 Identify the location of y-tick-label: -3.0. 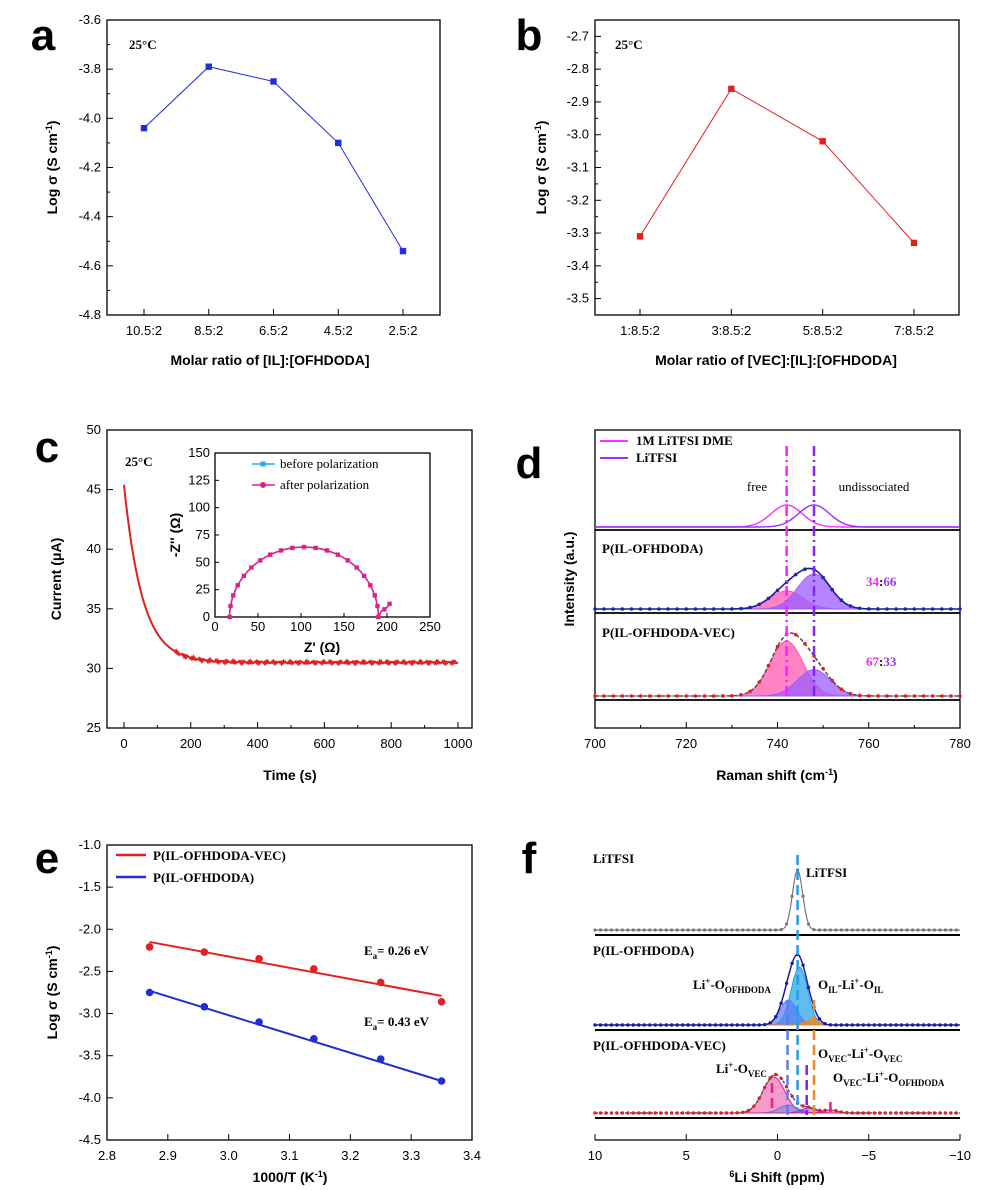
(578, 134).